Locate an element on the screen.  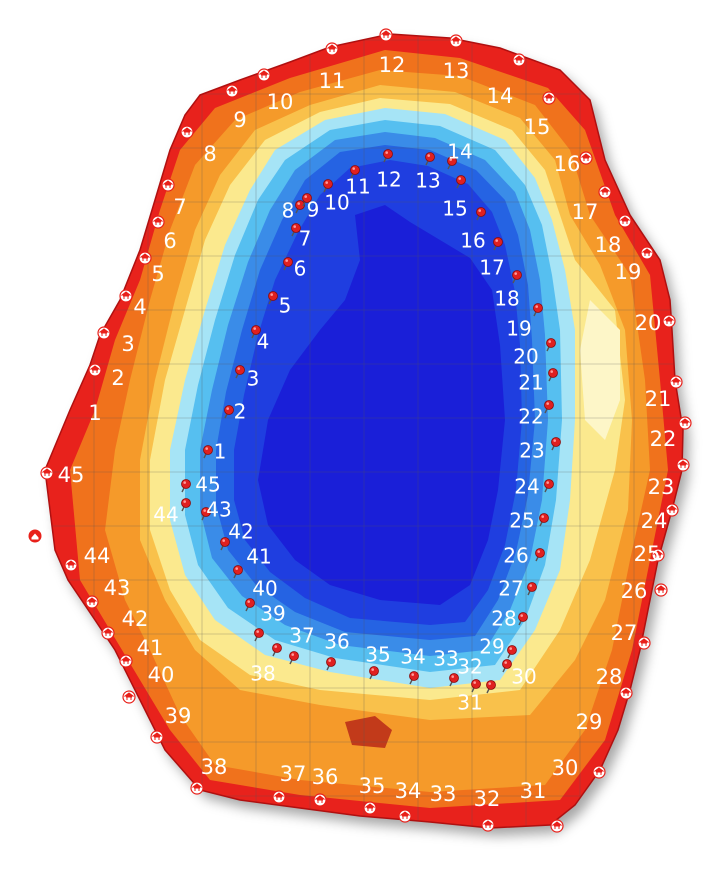
outer-site-label: 37 is located at coordinates (293, 774).